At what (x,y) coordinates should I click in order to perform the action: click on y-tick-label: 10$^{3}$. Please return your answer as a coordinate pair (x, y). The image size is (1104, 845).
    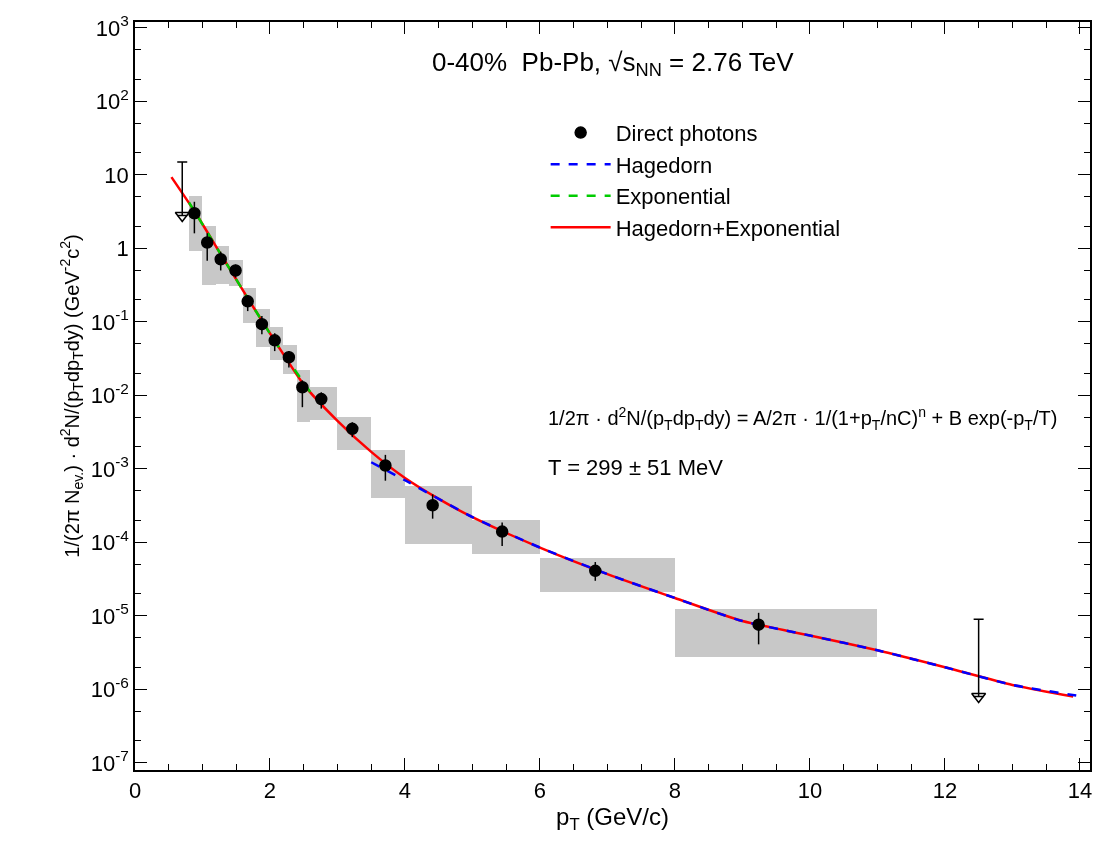
    Looking at the image, I should click on (112, 26).